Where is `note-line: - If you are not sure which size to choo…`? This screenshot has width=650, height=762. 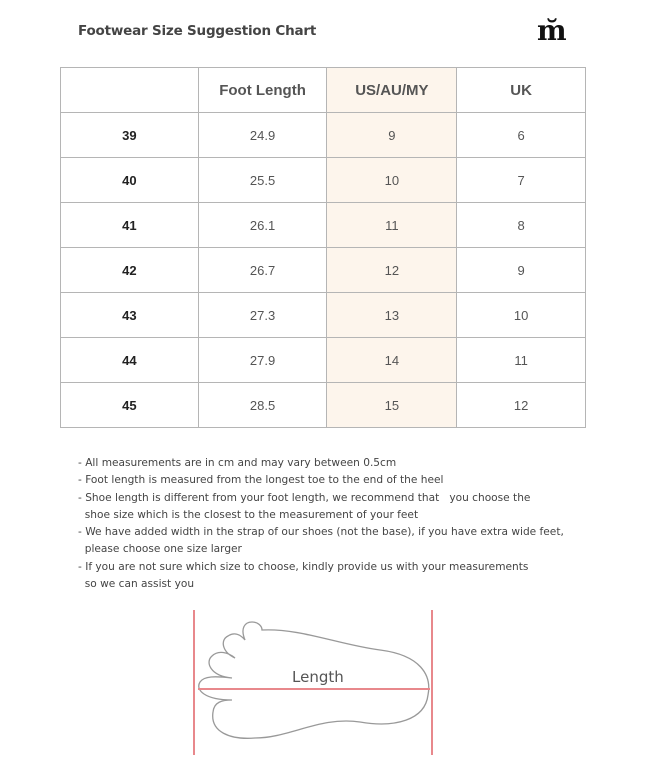
note-line: - If you are not sure which size to choo… is located at coordinates (303, 566).